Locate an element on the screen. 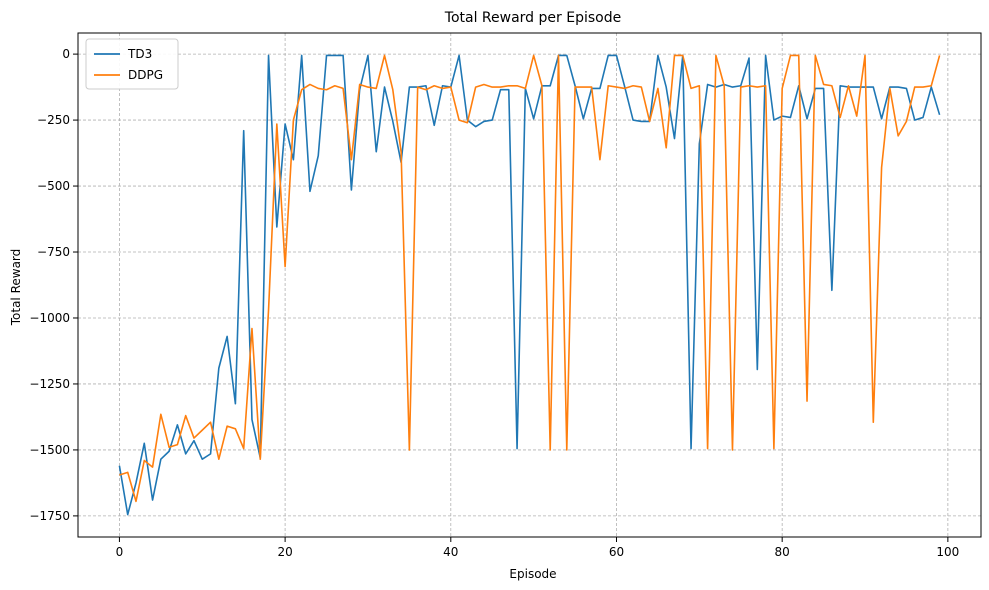 This screenshot has height=590, width=989. legend-label-td3: TD3 is located at coordinates (139, 54).